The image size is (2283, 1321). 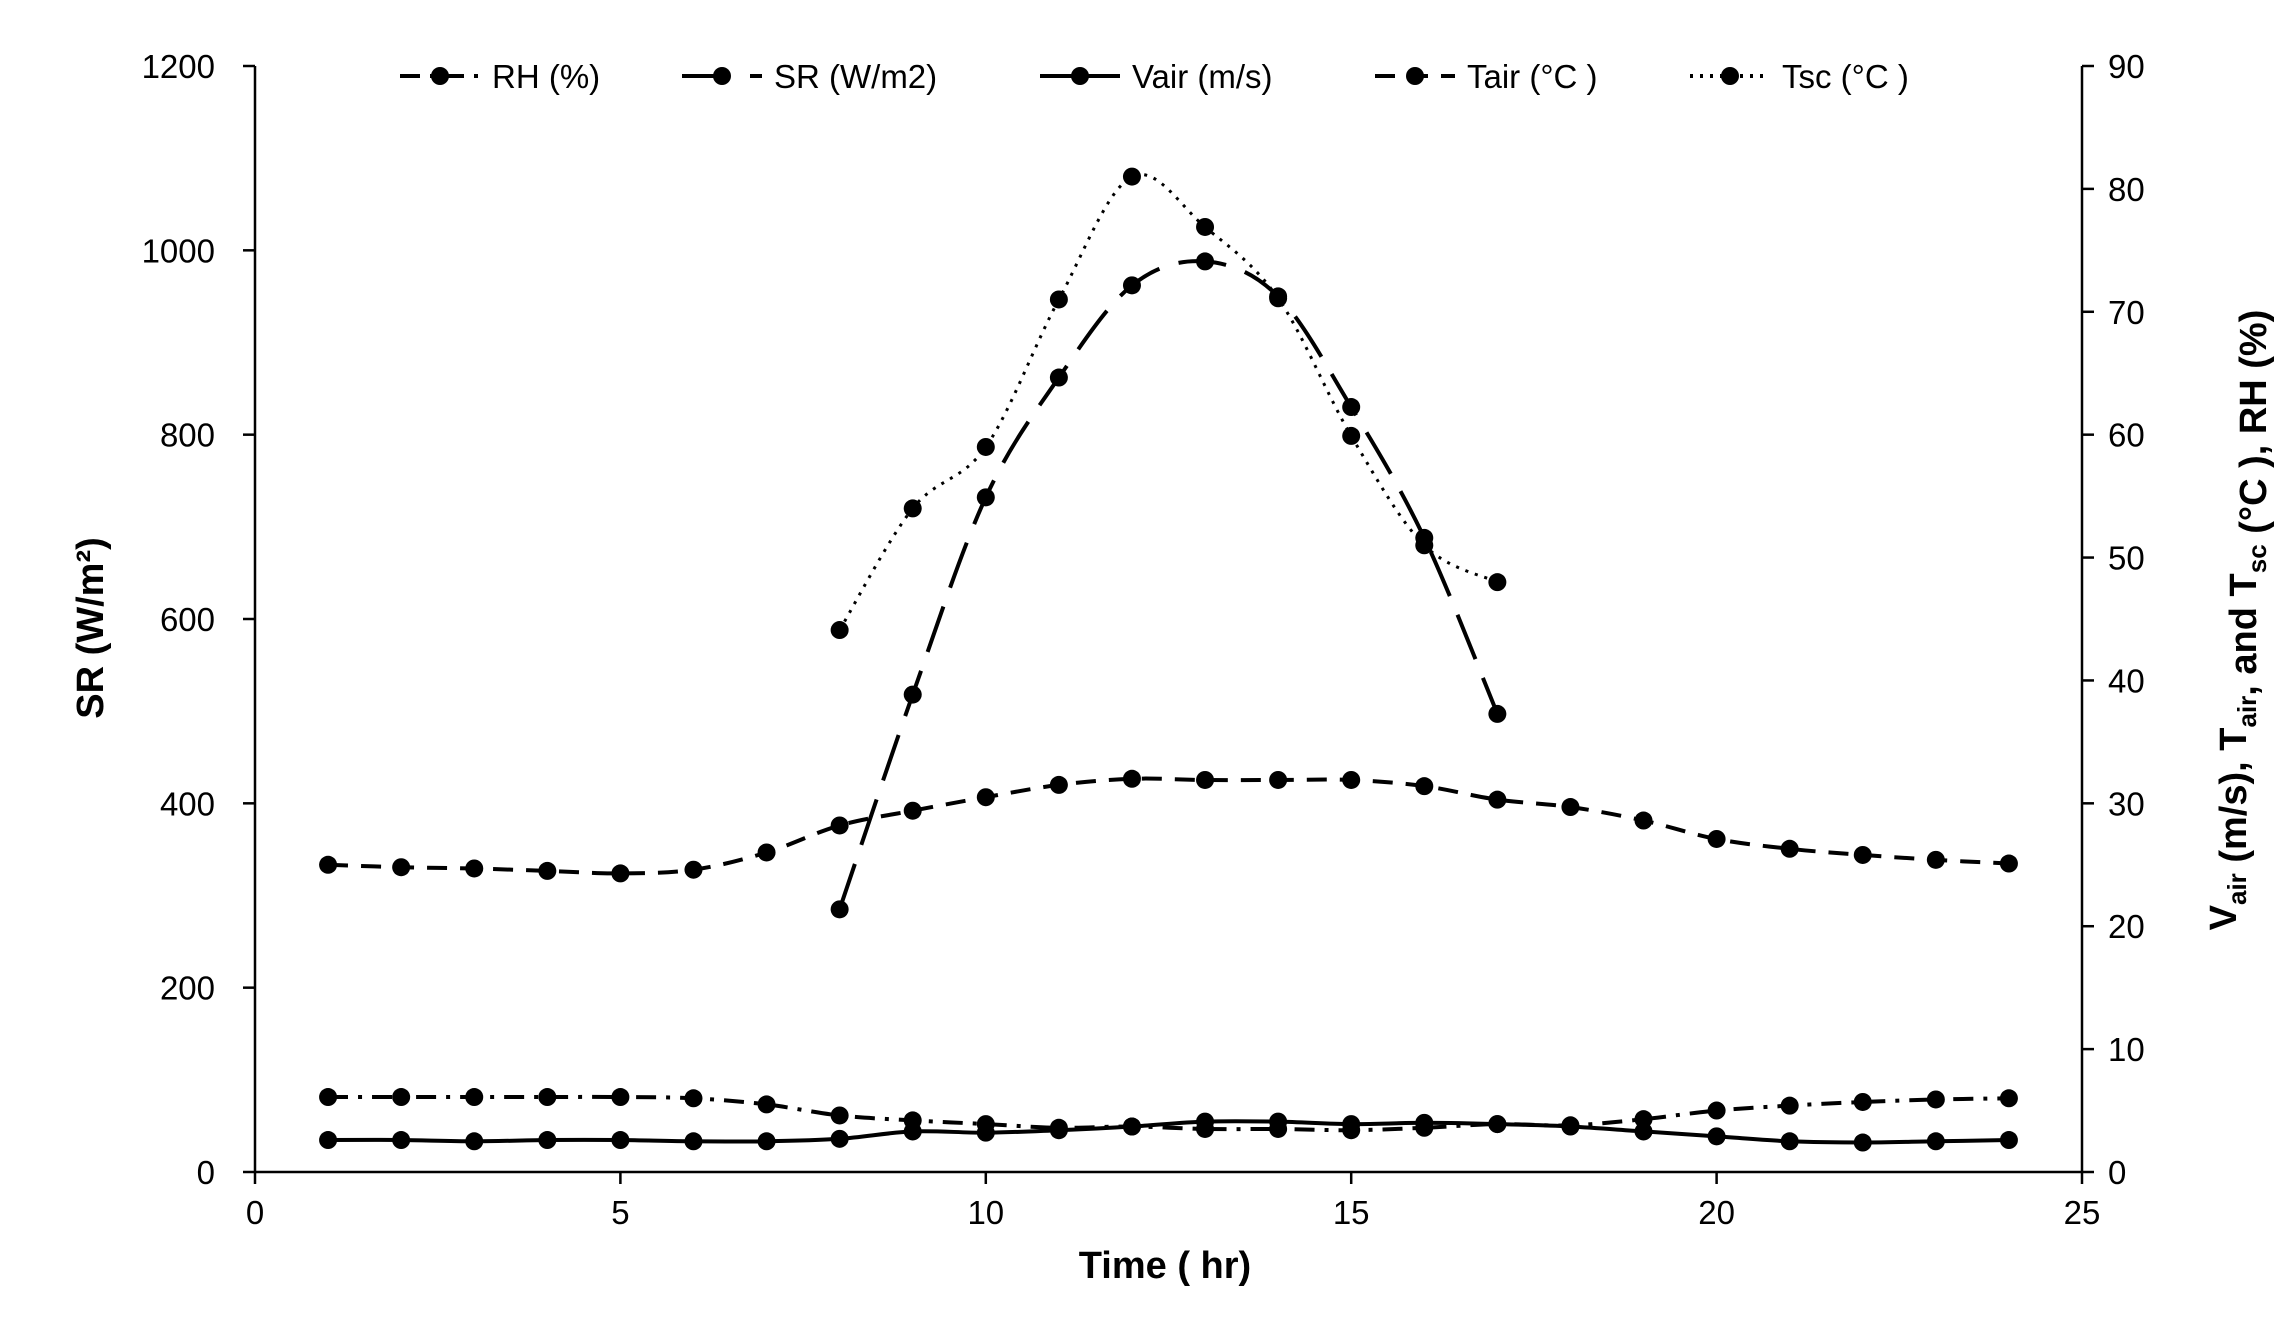 I want to click on legend-item-vair-m-s: Vair (m/s), so click(x=1156, y=76).